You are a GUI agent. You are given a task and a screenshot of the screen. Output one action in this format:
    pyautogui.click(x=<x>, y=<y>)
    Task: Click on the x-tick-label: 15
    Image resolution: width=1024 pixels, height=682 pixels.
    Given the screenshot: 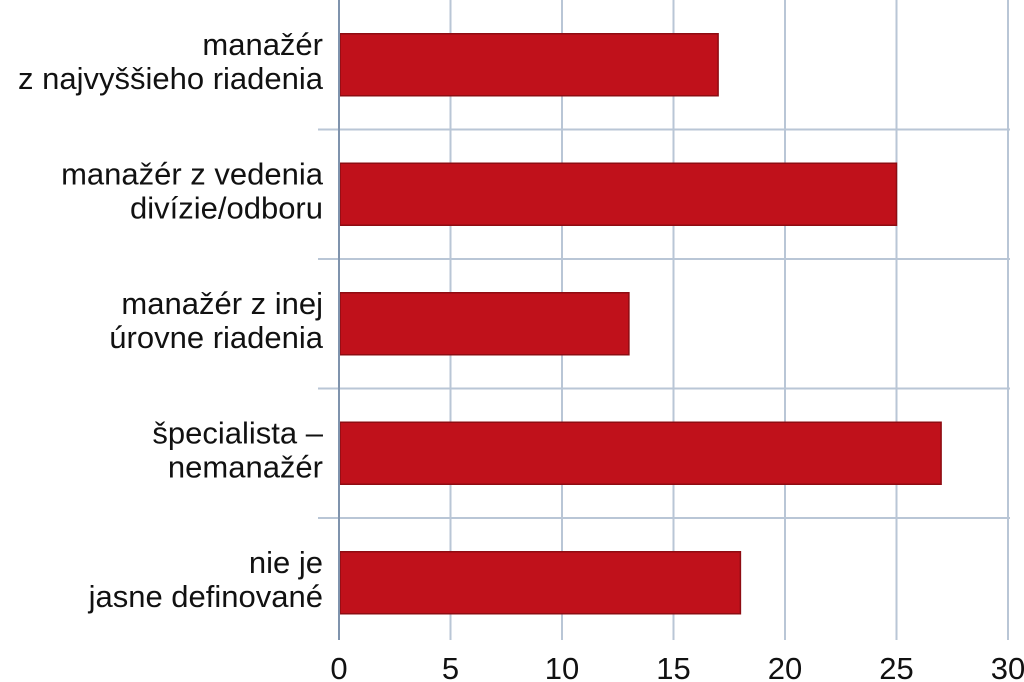 What is the action you would take?
    pyautogui.click(x=673, y=666)
    